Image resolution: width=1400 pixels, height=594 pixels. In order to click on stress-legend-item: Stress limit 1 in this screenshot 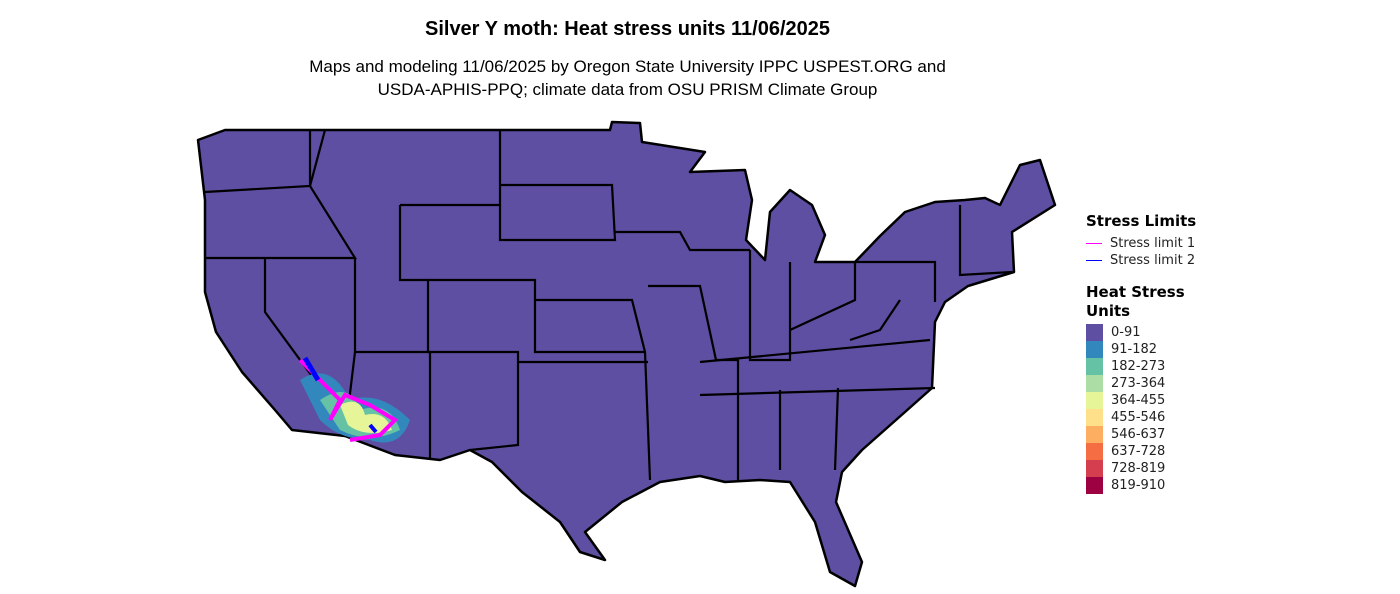, I will do `click(1141, 243)`.